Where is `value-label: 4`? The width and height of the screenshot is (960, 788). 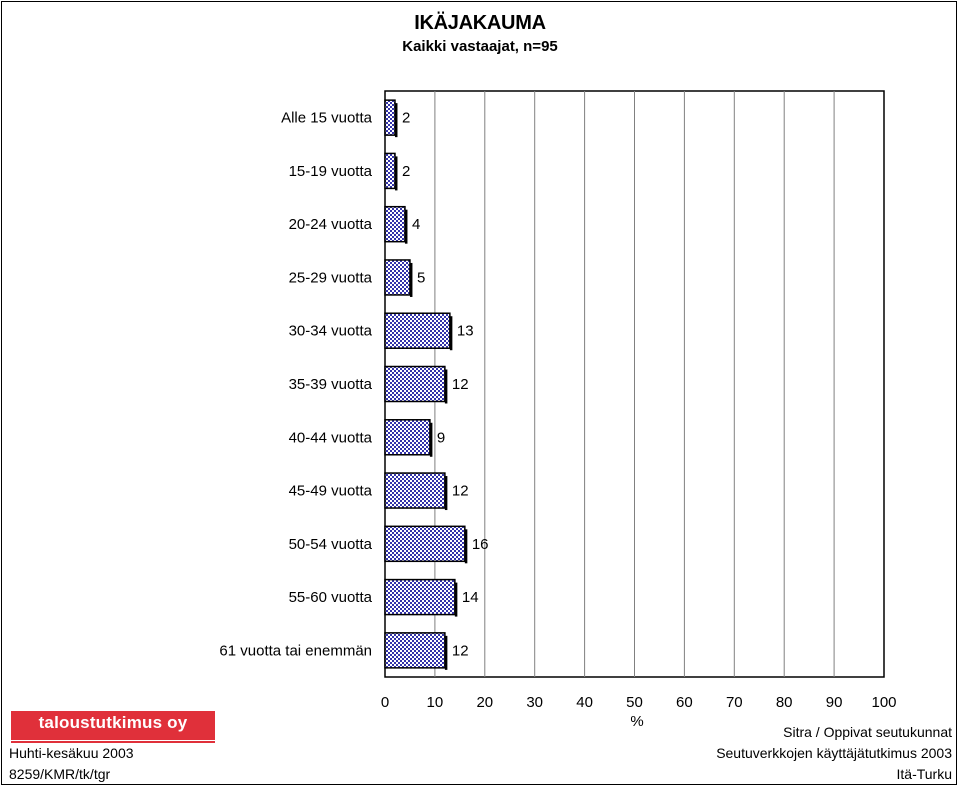 value-label: 4 is located at coordinates (416, 224).